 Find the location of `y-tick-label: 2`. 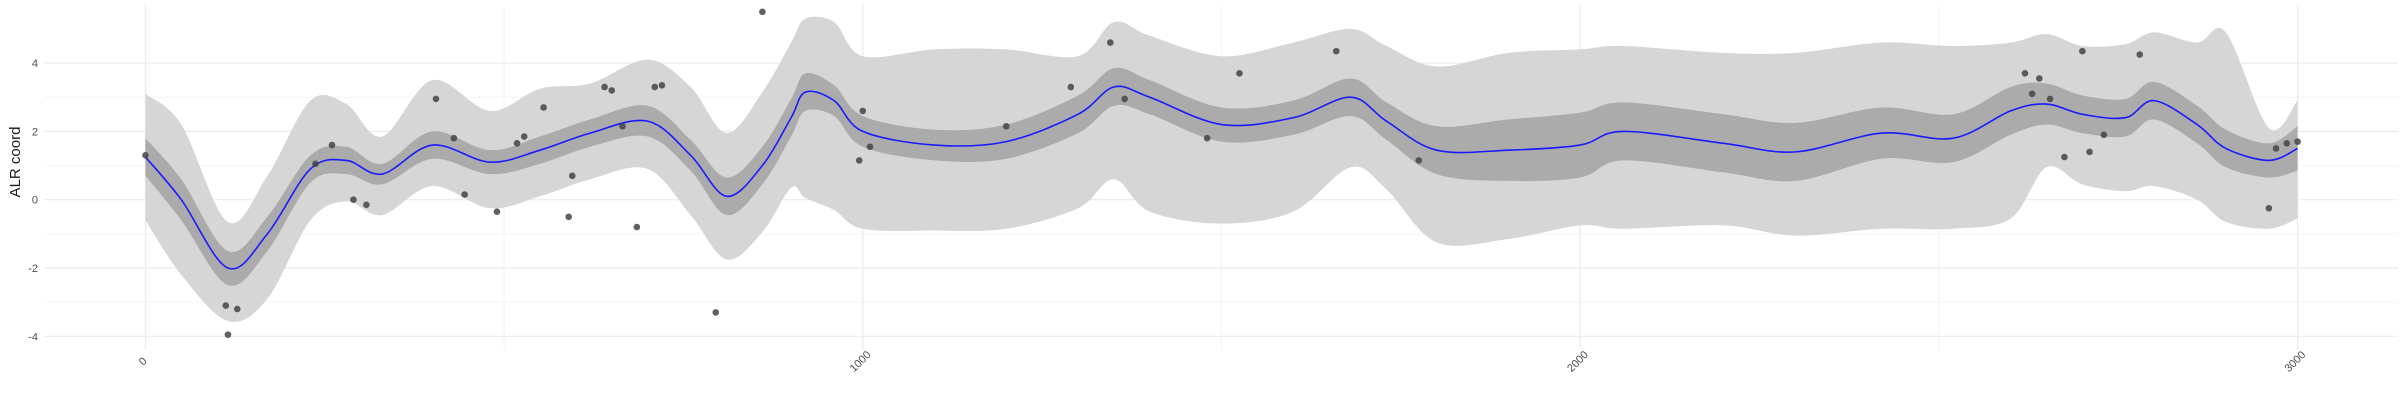

y-tick-label: 2 is located at coordinates (35, 132).